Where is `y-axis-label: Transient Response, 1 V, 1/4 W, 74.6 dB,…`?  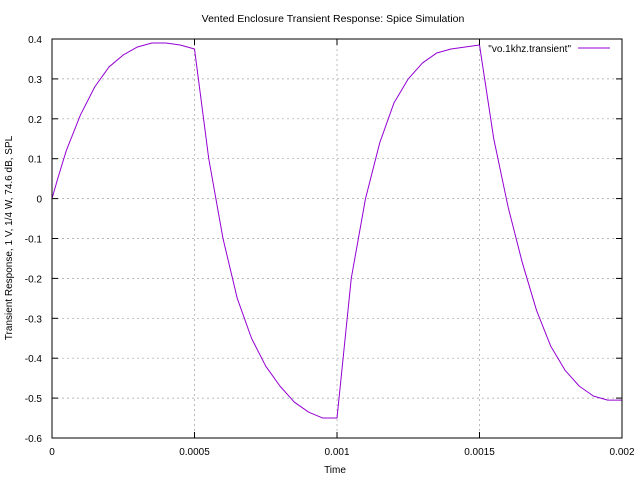
y-axis-label: Transient Response, 1 V, 1/4 W, 74.6 dB,… is located at coordinates (9, 237).